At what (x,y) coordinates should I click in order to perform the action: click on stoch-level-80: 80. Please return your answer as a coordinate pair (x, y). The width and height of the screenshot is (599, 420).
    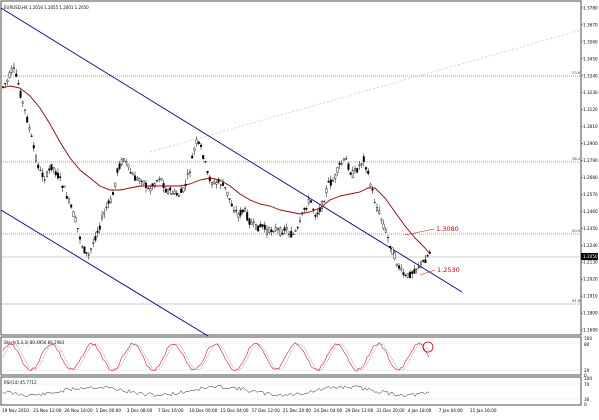
    Looking at the image, I should click on (587, 344).